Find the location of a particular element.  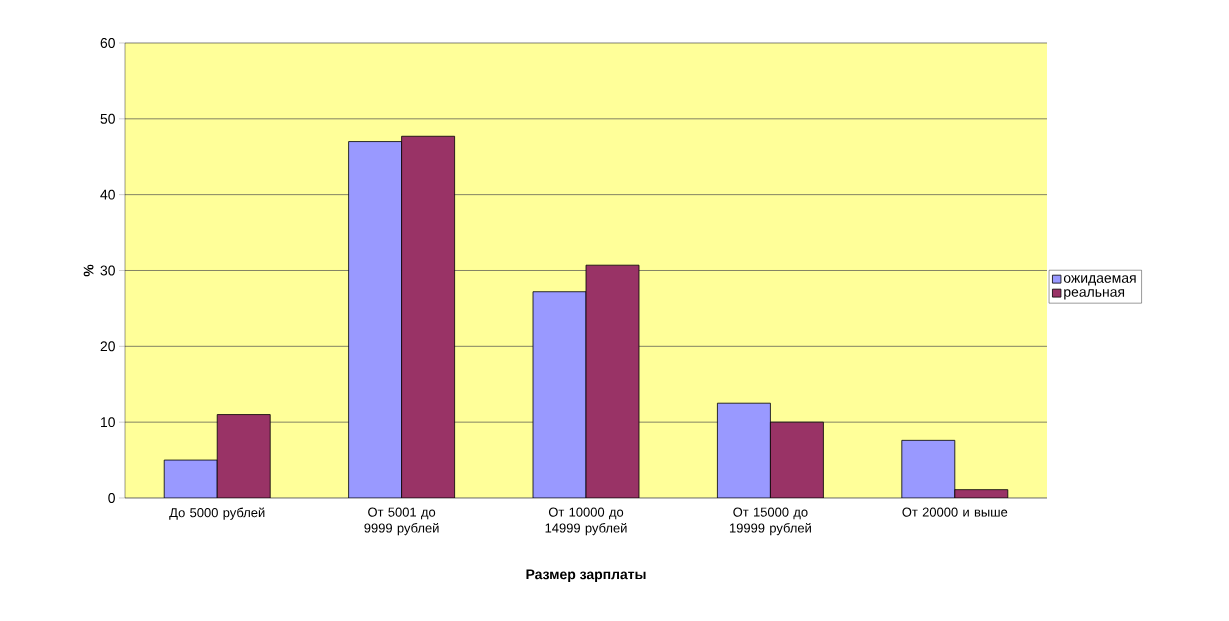

y-axis-title: % is located at coordinates (88, 270).